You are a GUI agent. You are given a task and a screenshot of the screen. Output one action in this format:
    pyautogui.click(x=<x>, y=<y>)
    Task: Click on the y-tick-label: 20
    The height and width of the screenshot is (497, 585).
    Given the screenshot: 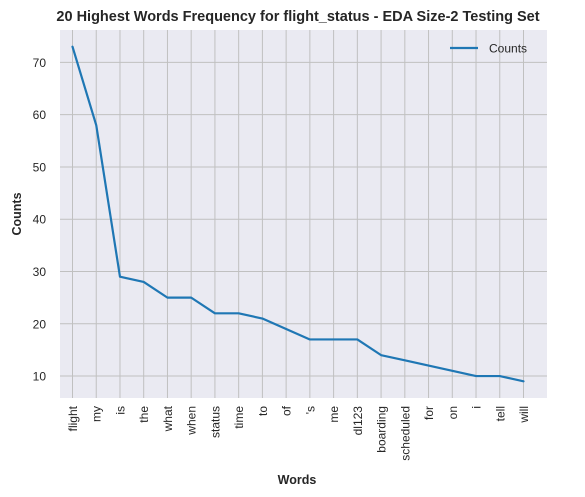 What is the action you would take?
    pyautogui.click(x=40, y=324)
    